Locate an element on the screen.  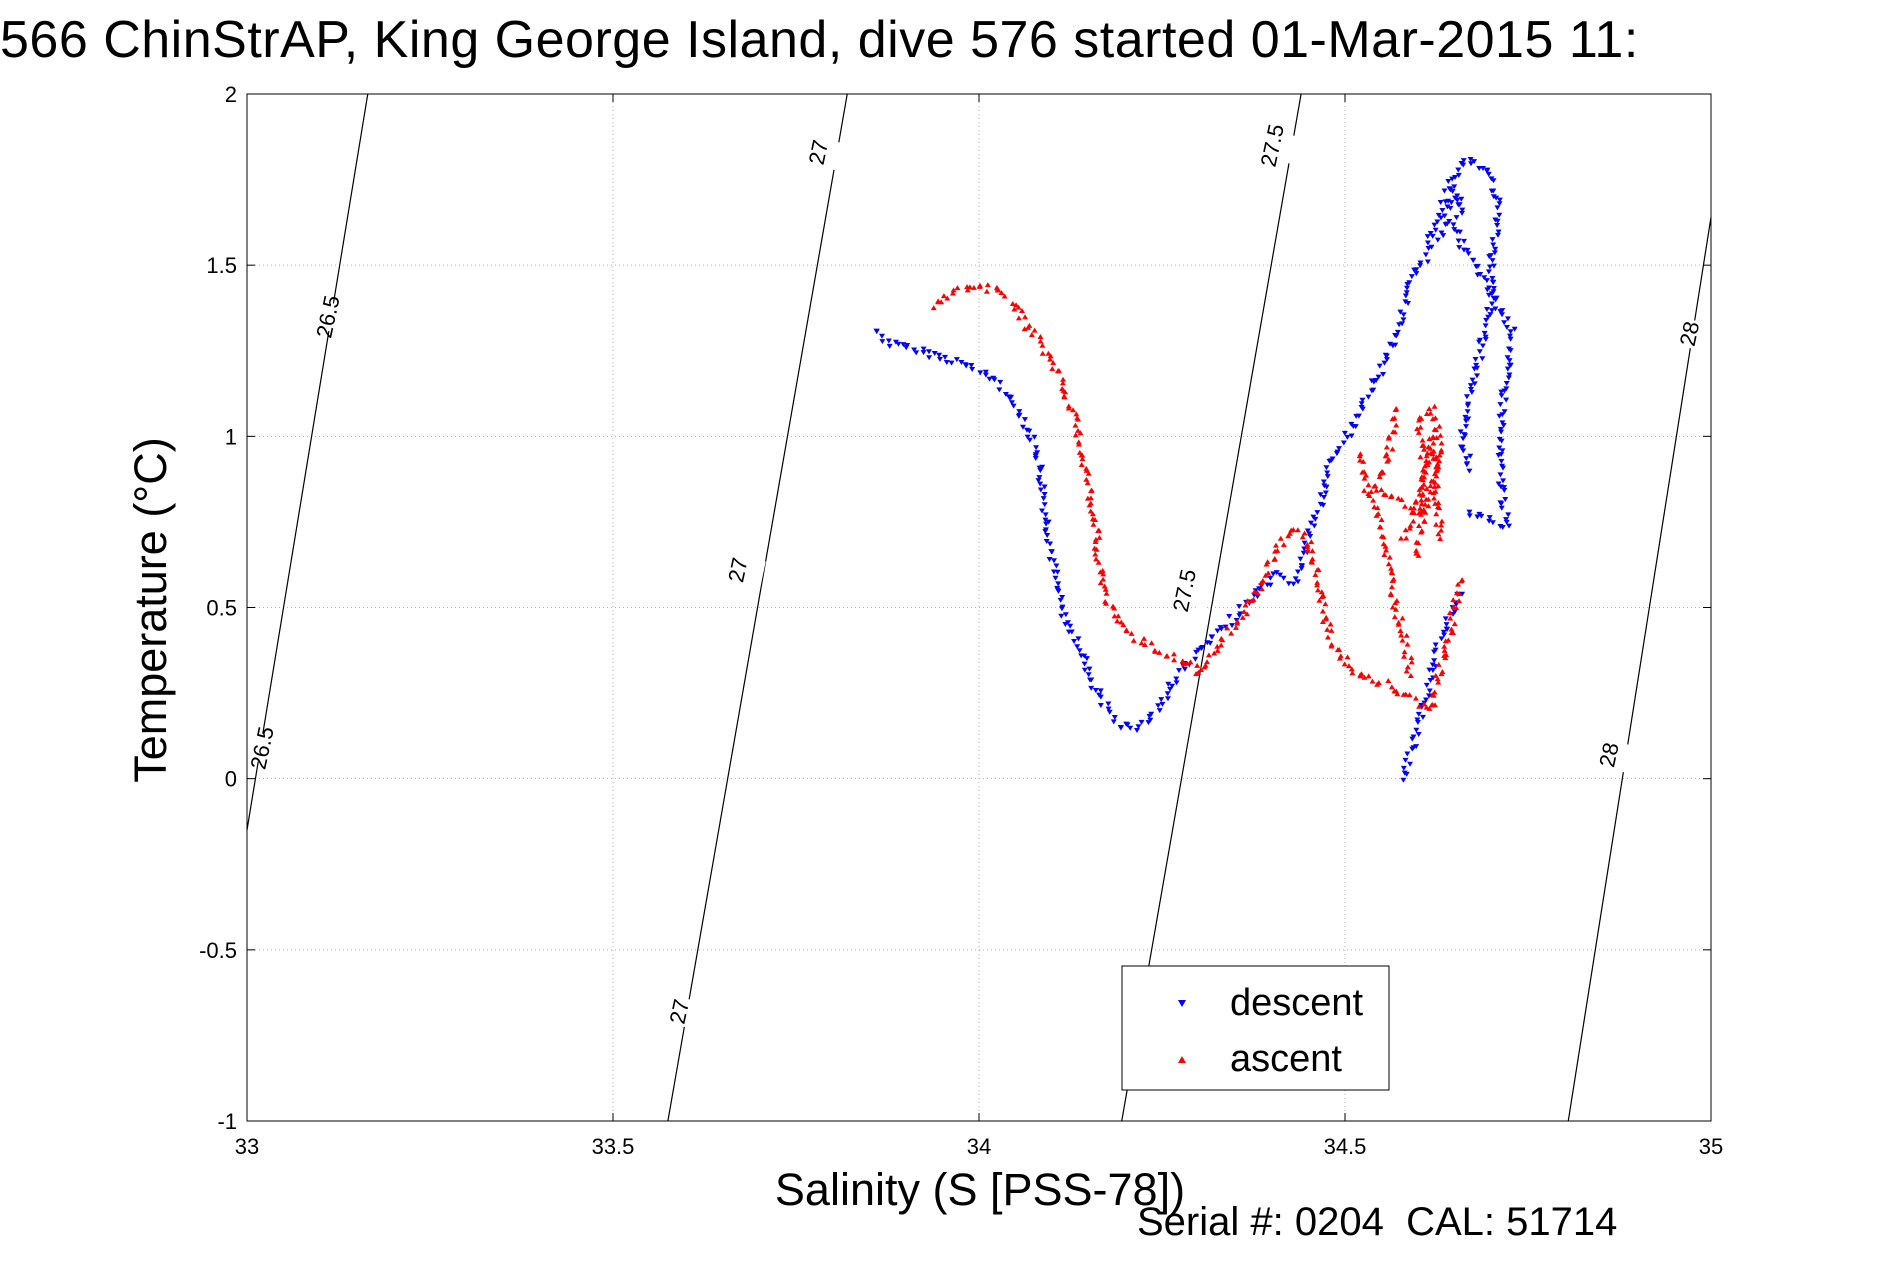
x-tick-label: 35 is located at coordinates (1711, 1146).